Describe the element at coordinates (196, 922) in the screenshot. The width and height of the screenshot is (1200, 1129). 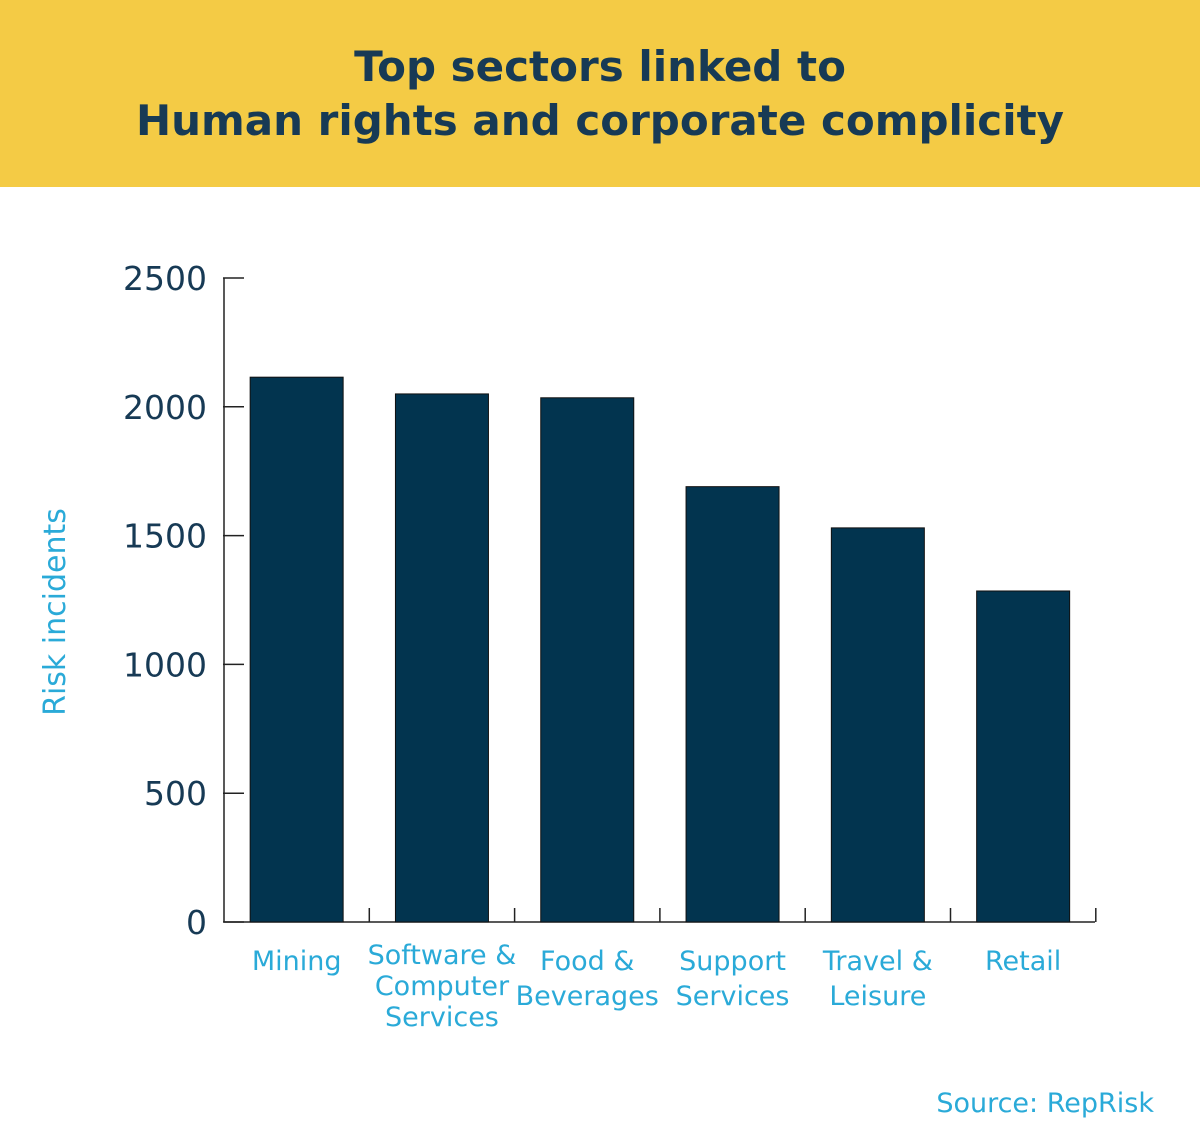
I see `y-tick-label: 0` at that location.